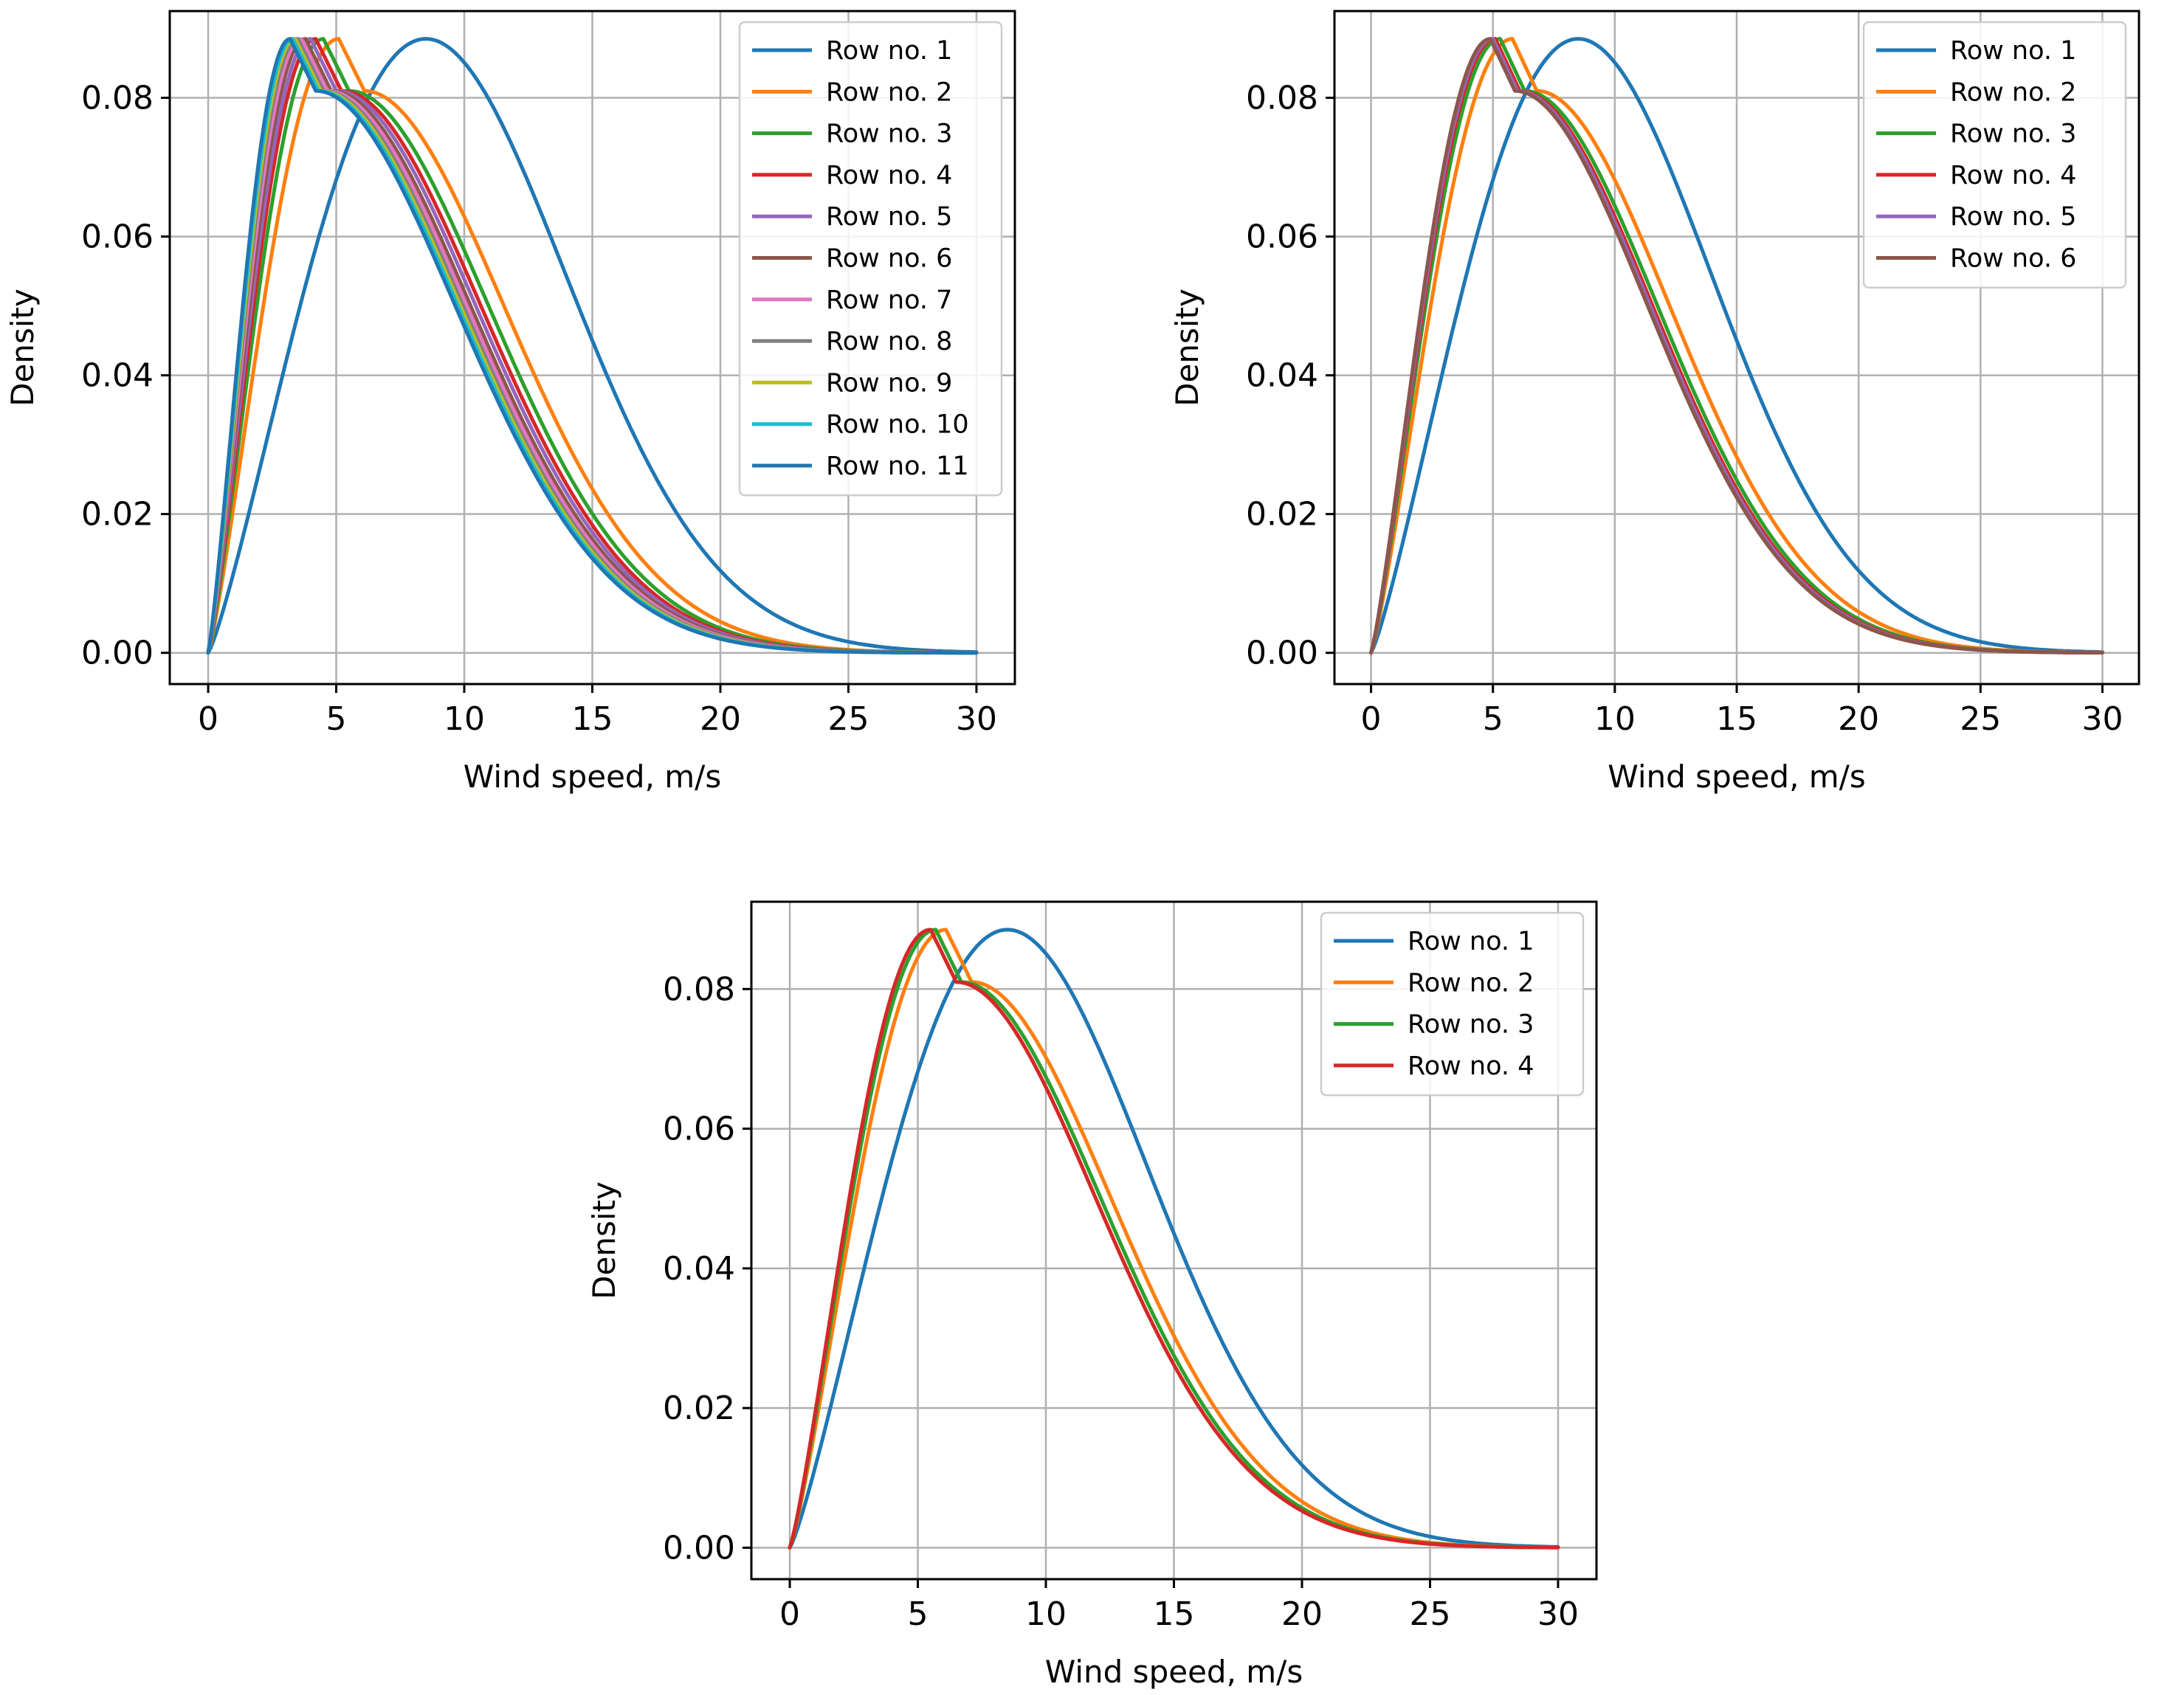 The image size is (2184, 1695). I want to click on legend-label: Row no. 10, so click(897, 425).